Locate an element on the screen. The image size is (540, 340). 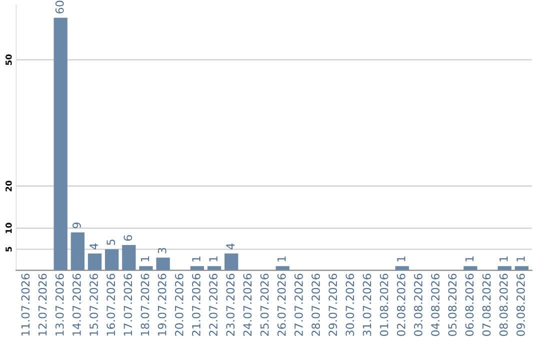
data-label: 9 is located at coordinates (76, 225).